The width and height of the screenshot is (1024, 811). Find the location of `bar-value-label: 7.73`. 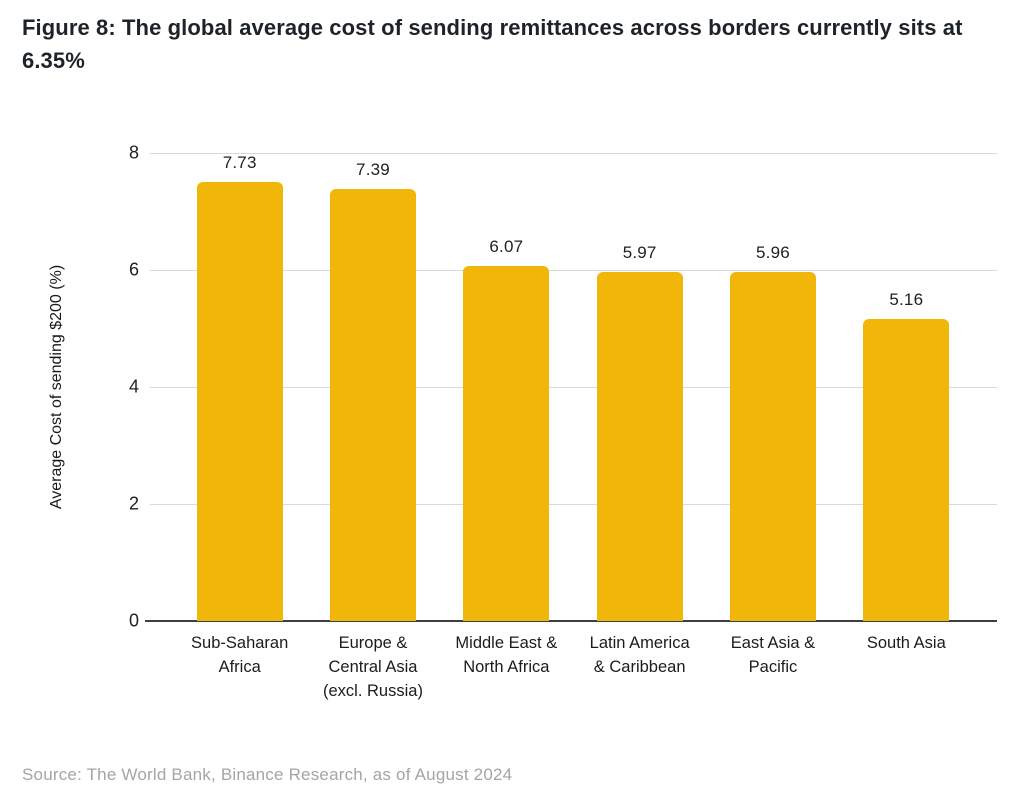

bar-value-label: 7.73 is located at coordinates (239, 162).